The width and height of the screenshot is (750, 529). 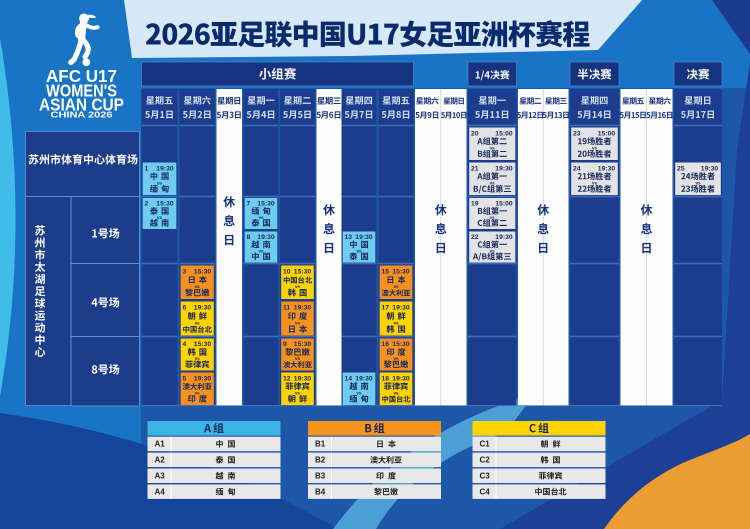 What do you see at coordinates (386, 378) in the screenshot?
I see `svg-text: 18` at bounding box center [386, 378].